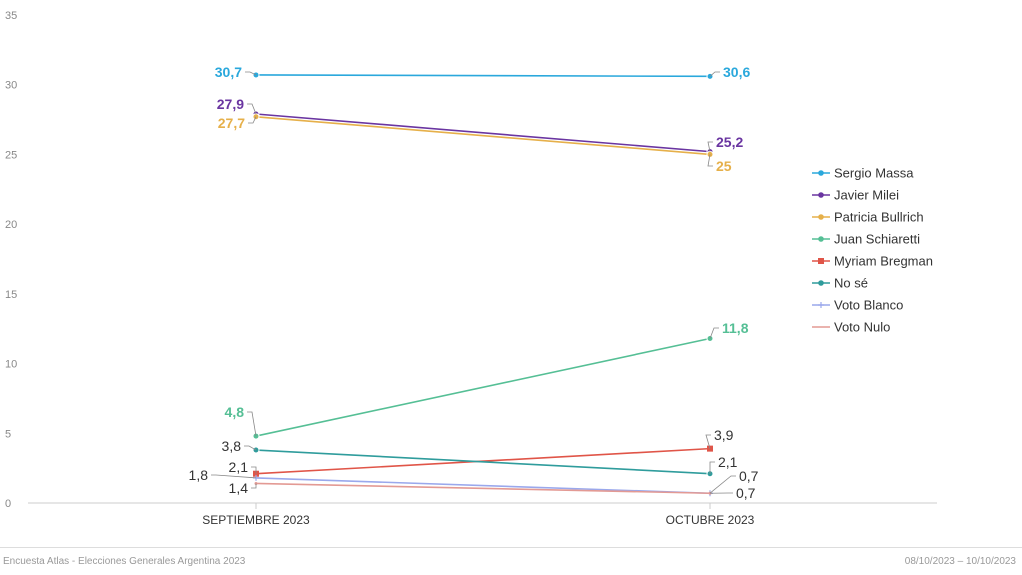  What do you see at coordinates (511, 547) in the screenshot?
I see `footer-divider` at bounding box center [511, 547].